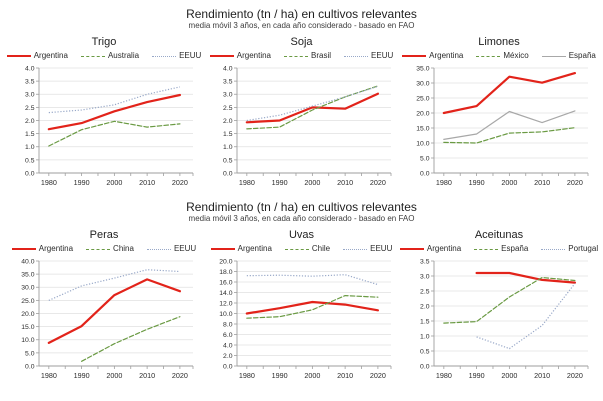 This screenshot has width=603, height=401. What do you see at coordinates (114, 285) in the screenshot?
I see `series-line-eeuu` at bounding box center [114, 285].